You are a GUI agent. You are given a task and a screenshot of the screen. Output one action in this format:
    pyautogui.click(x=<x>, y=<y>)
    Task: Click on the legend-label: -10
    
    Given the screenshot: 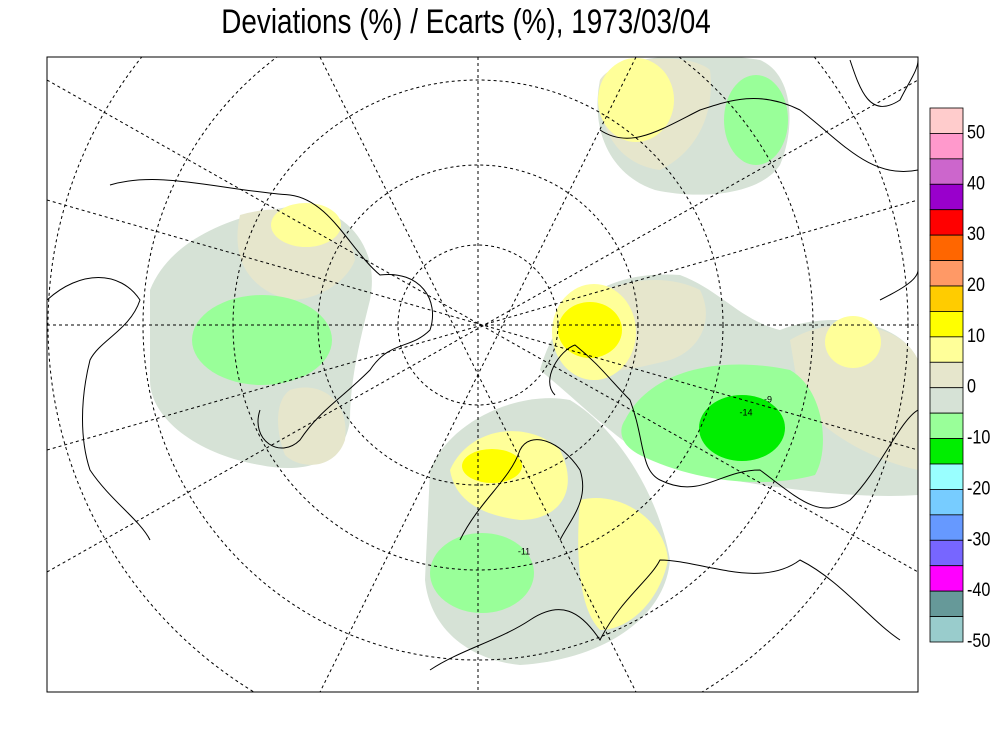 What is the action you would take?
    pyautogui.click(x=979, y=437)
    